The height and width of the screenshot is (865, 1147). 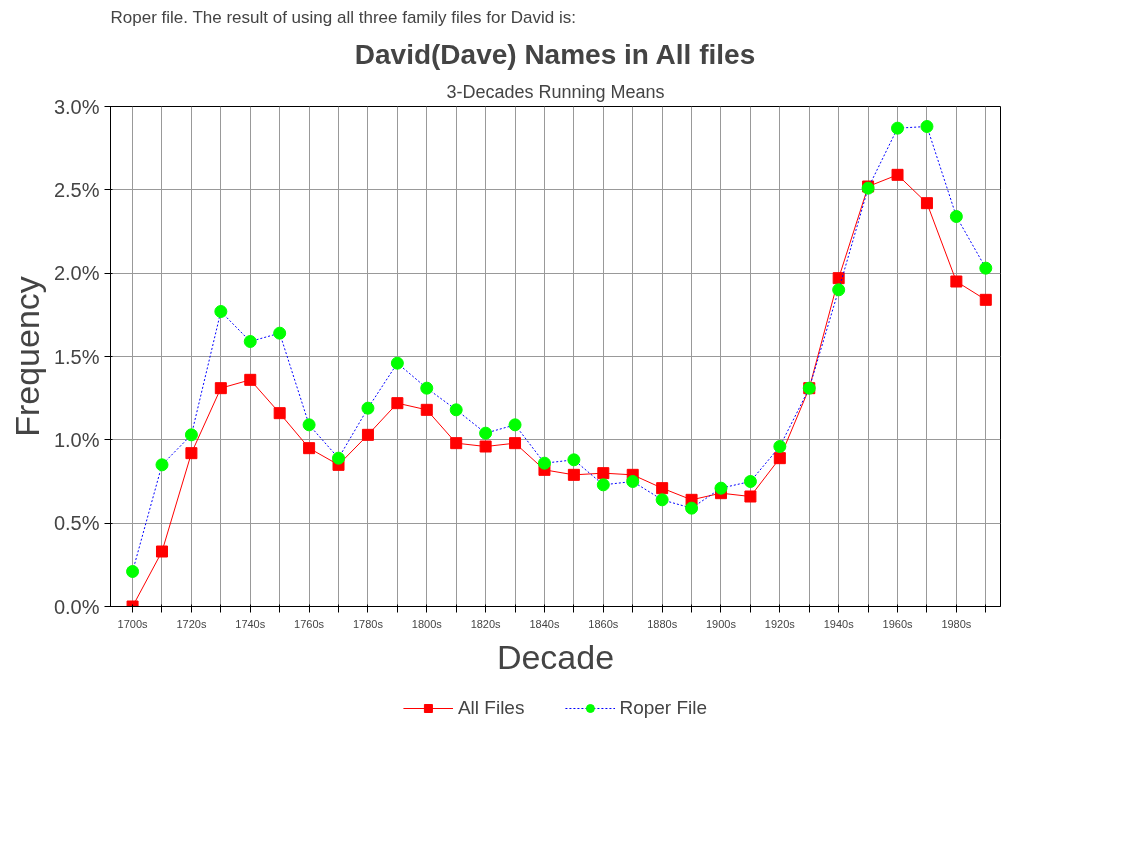 What do you see at coordinates (133, 623) in the screenshot?
I see `x-tick-label: 1700s` at bounding box center [133, 623].